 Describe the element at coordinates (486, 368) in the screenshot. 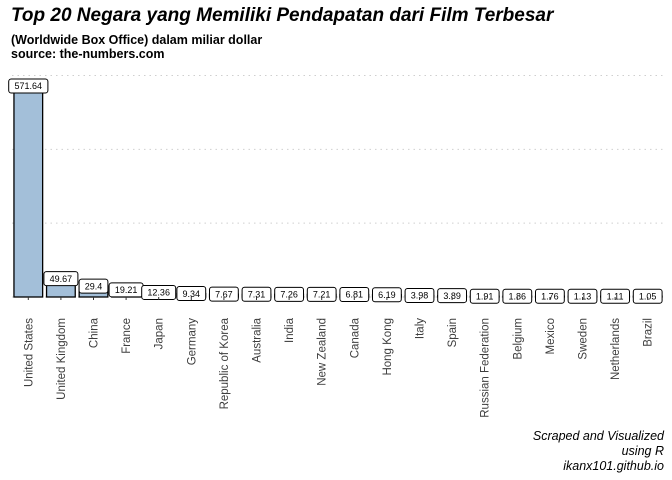

I see `x-axis-label: Russian Federation` at that location.